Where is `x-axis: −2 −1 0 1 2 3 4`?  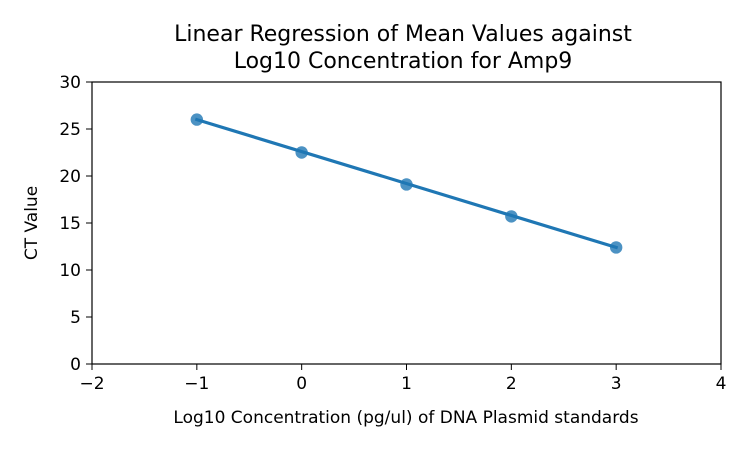 x-axis: −2 −1 0 1 2 3 4 is located at coordinates (402, 379).